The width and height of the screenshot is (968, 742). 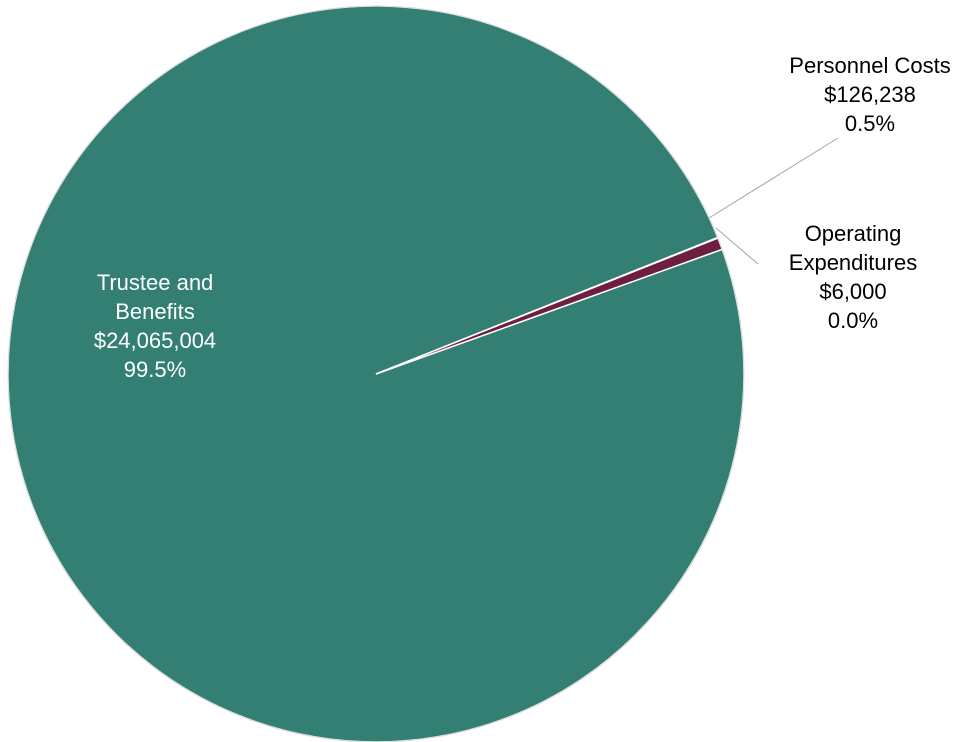 I want to click on data-label-trustee-line-1: Benefits, so click(x=155, y=311).